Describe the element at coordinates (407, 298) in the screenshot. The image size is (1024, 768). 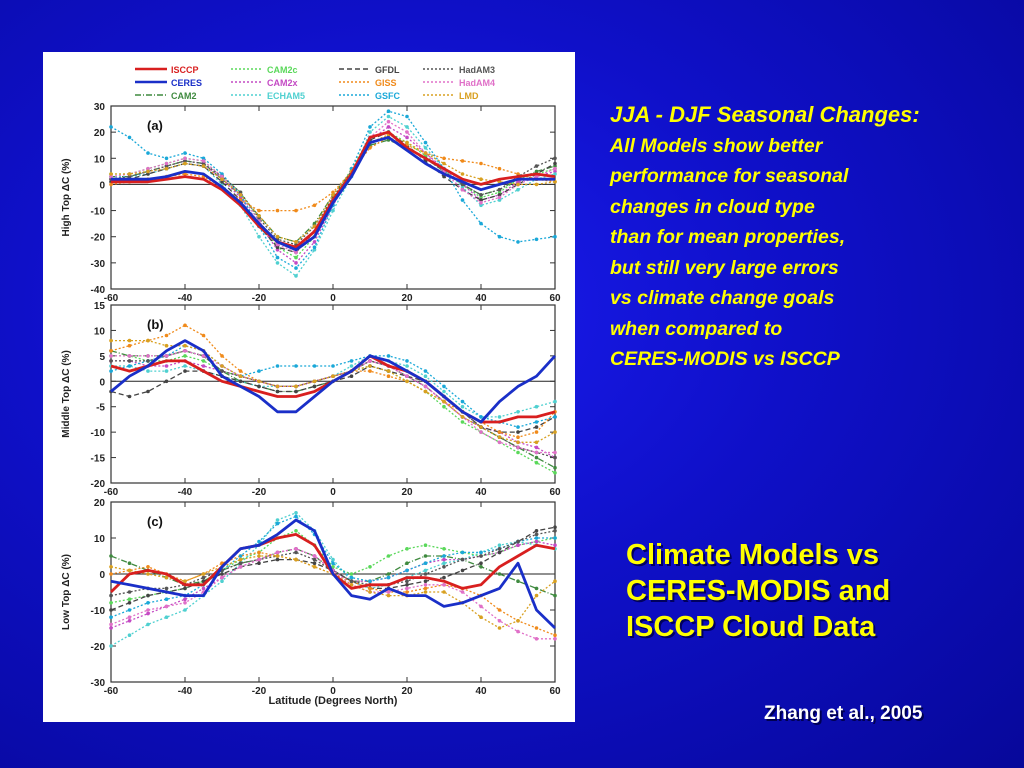
I see `x-tick-label: 20` at that location.